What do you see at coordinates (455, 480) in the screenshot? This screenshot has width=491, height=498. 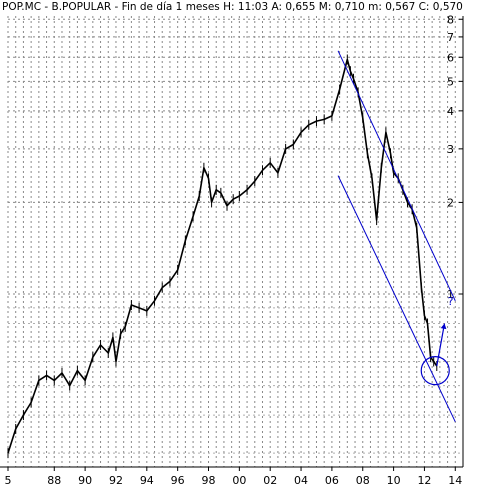 I see `x-tick-label: 14` at bounding box center [455, 480].